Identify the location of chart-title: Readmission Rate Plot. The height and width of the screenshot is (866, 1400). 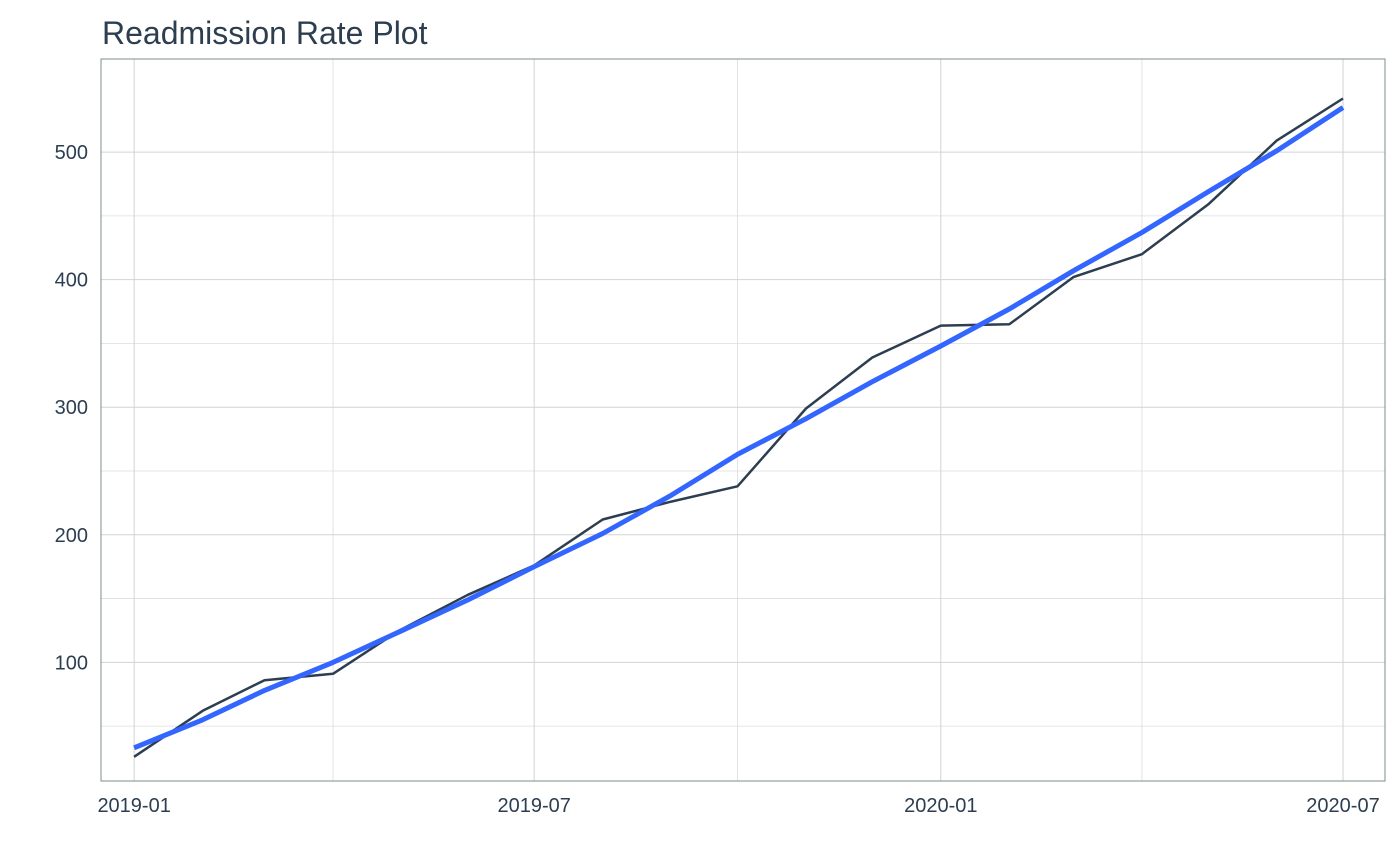
(265, 33).